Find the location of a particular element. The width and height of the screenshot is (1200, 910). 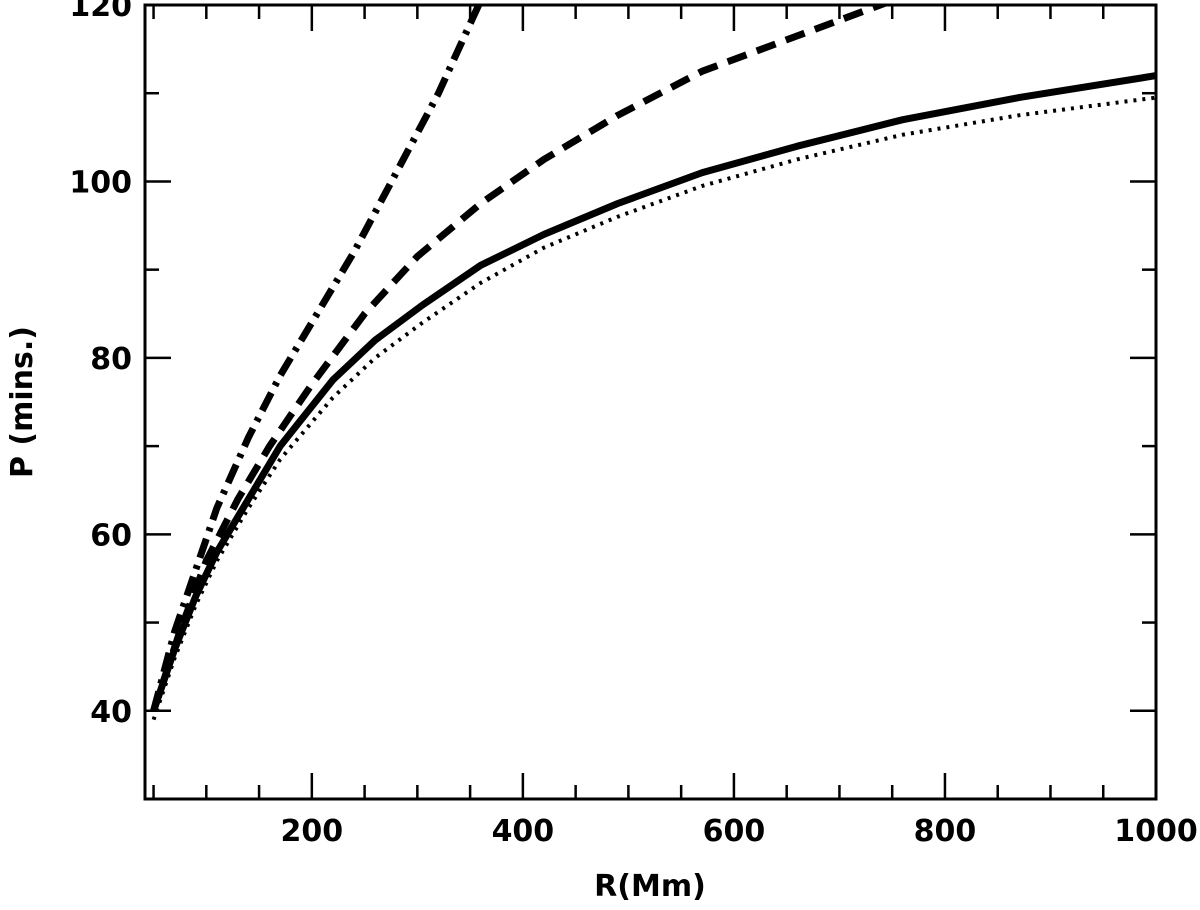

y-tick-label-120: 120 is located at coordinates (100, 12).